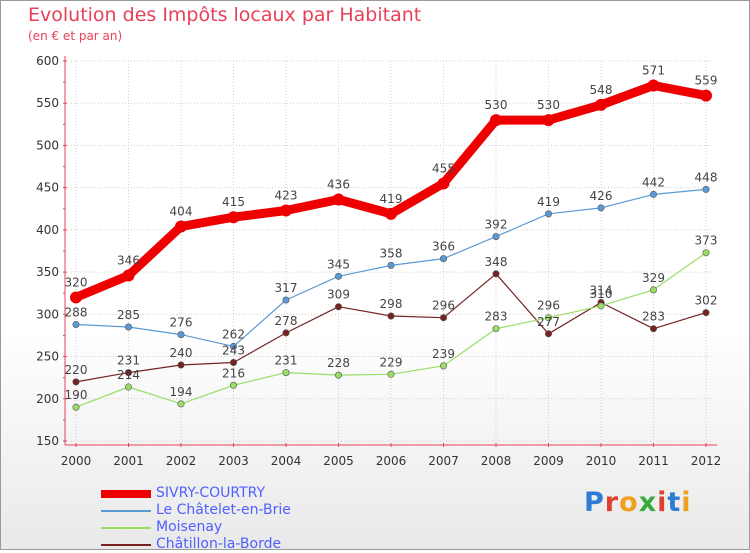 The width and height of the screenshot is (750, 553). What do you see at coordinates (338, 295) in the screenshot?
I see `data-label: 309` at bounding box center [338, 295].